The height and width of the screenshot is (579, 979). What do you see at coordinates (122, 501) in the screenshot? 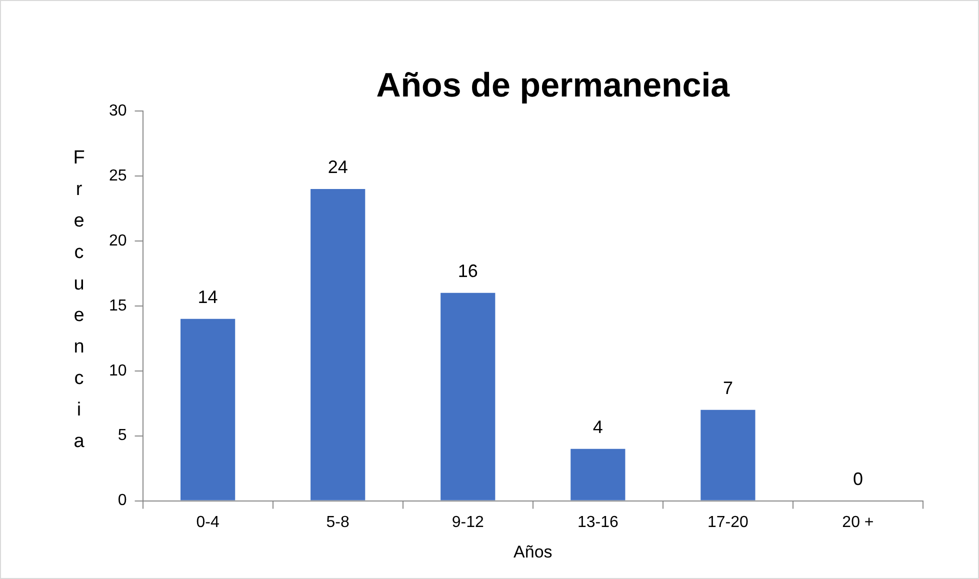
I see `y-tick-label: 0` at bounding box center [122, 501].